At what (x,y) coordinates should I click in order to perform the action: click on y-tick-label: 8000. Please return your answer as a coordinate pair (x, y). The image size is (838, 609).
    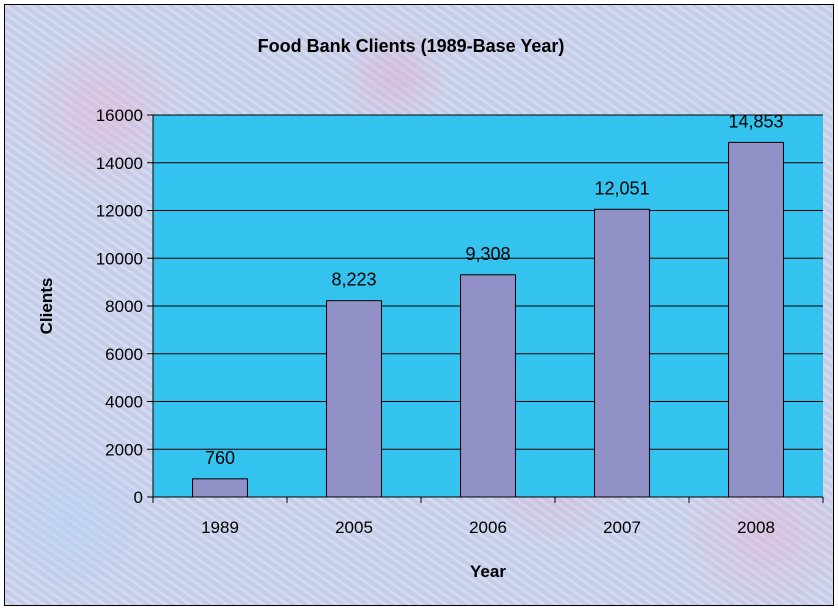
    Looking at the image, I should click on (124, 306).